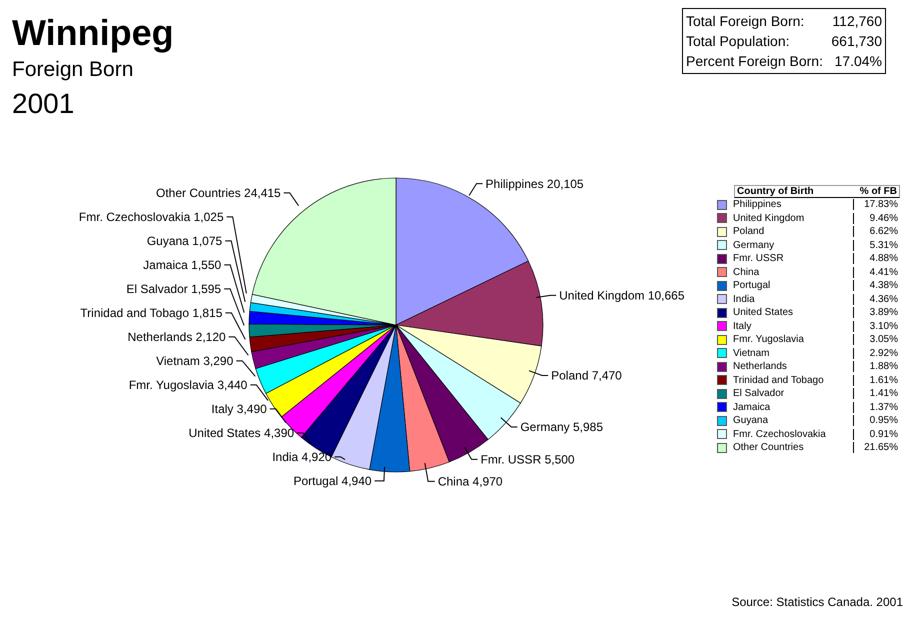 This screenshot has height=623, width=911. I want to click on legend-label: China, so click(746, 272).